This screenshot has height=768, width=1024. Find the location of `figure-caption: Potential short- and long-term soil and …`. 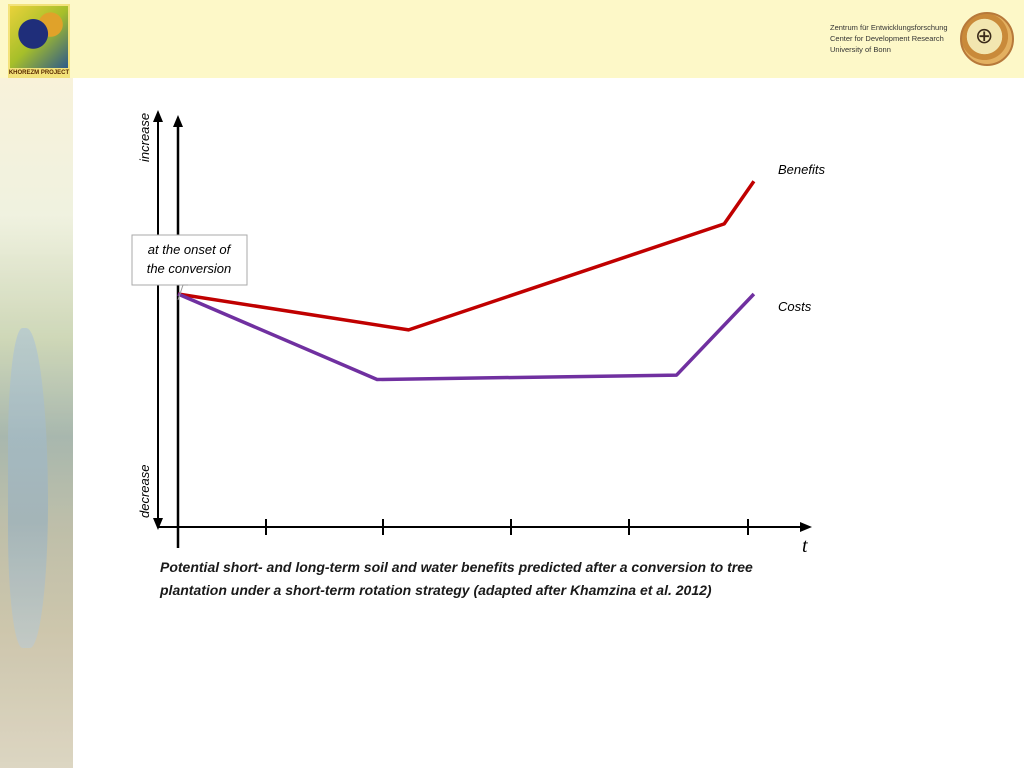

figure-caption: Potential short- and long-term soil and … is located at coordinates (456, 578).